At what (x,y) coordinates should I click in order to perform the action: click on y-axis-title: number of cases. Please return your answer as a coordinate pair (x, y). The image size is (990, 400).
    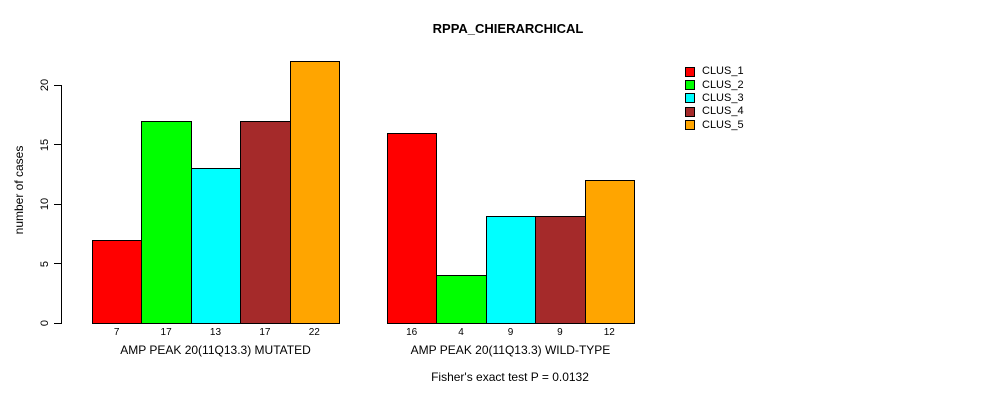
    Looking at the image, I should click on (19, 190).